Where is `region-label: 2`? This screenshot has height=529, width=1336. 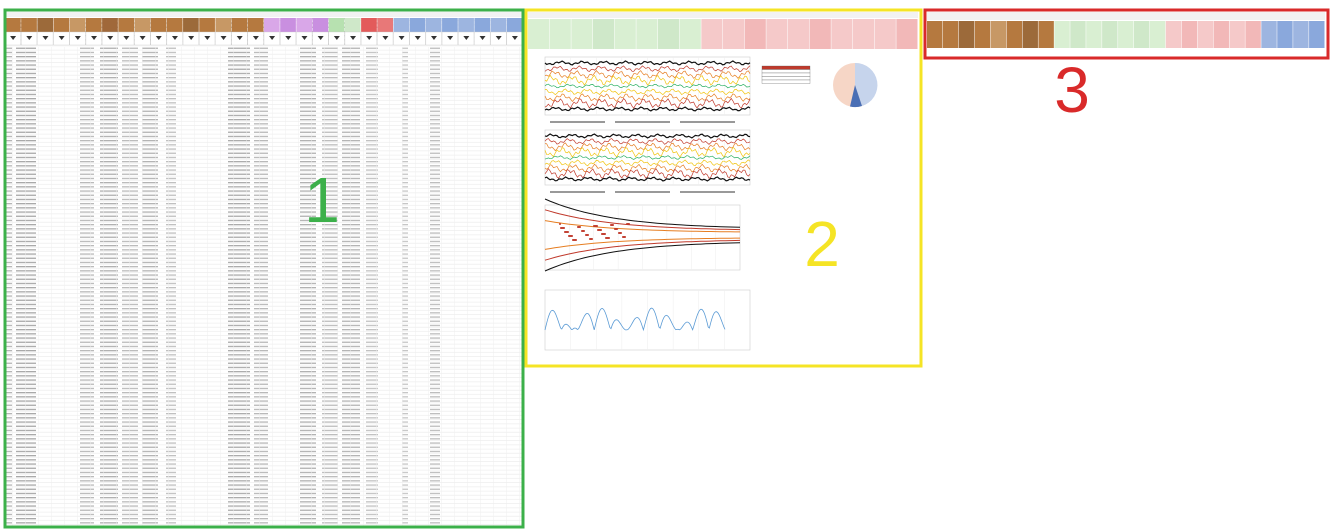
region-label: 2 is located at coordinates (822, 244).